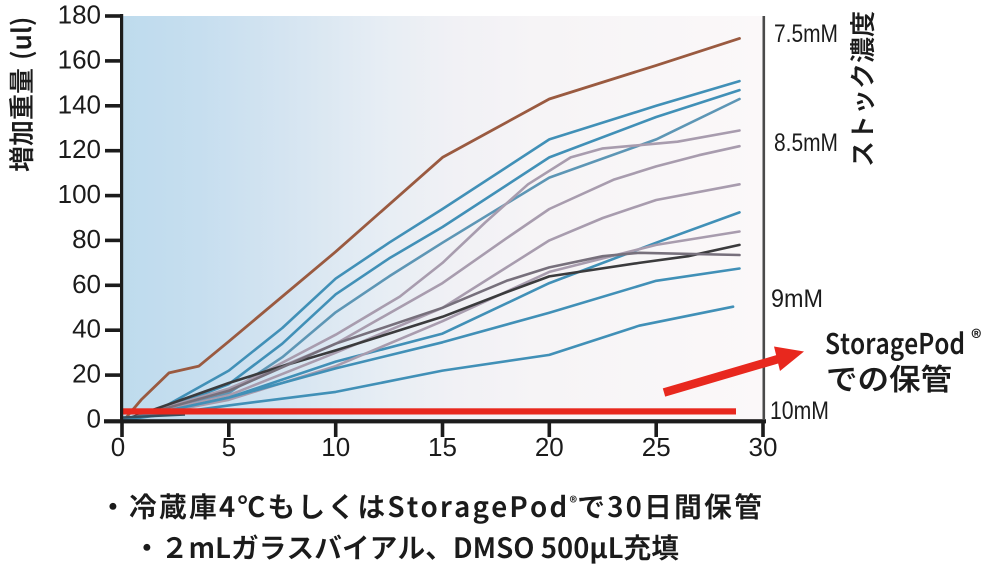 The height and width of the screenshot is (571, 994). Describe the element at coordinates (86, 329) in the screenshot. I see `svg-text: 40` at that location.